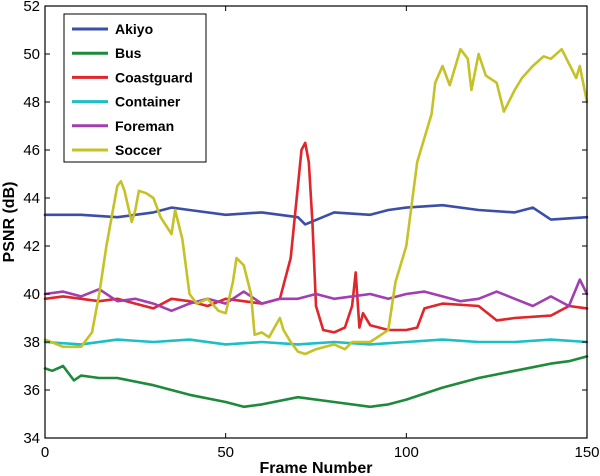  Describe the element at coordinates (586, 452) in the screenshot. I see `x-tick-label: 150` at that location.